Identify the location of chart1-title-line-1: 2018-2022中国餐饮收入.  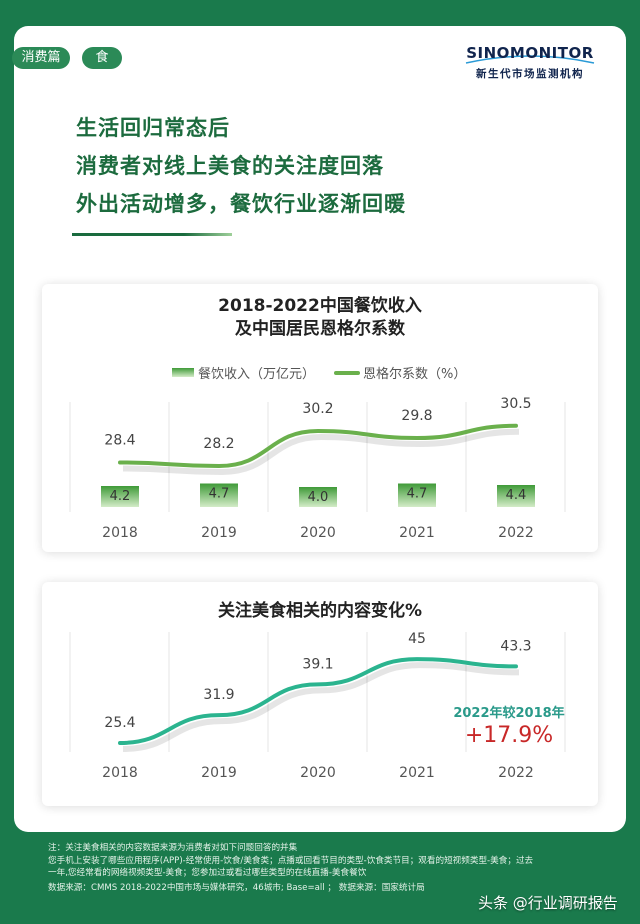
(320, 306).